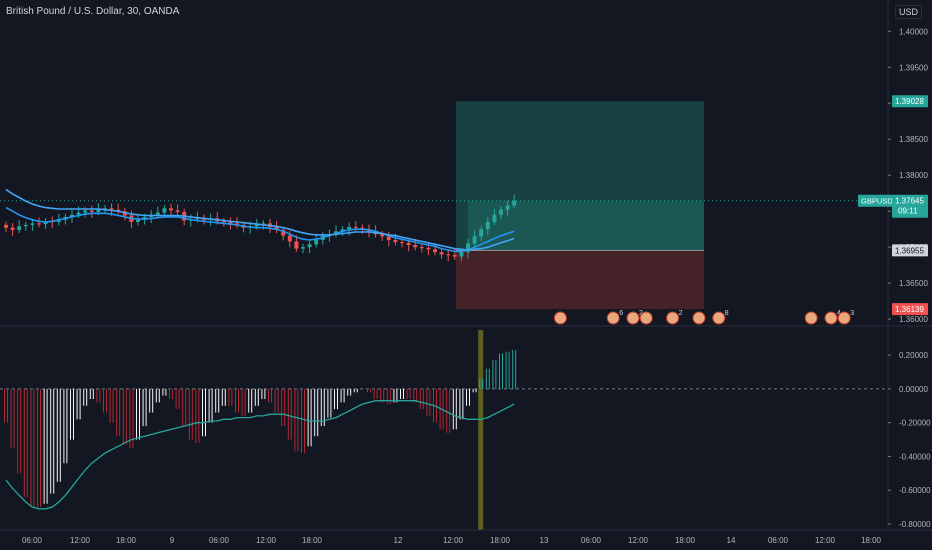 The height and width of the screenshot is (550, 932). Describe the element at coordinates (172, 540) in the screenshot. I see `x-tick-label: 9` at that location.